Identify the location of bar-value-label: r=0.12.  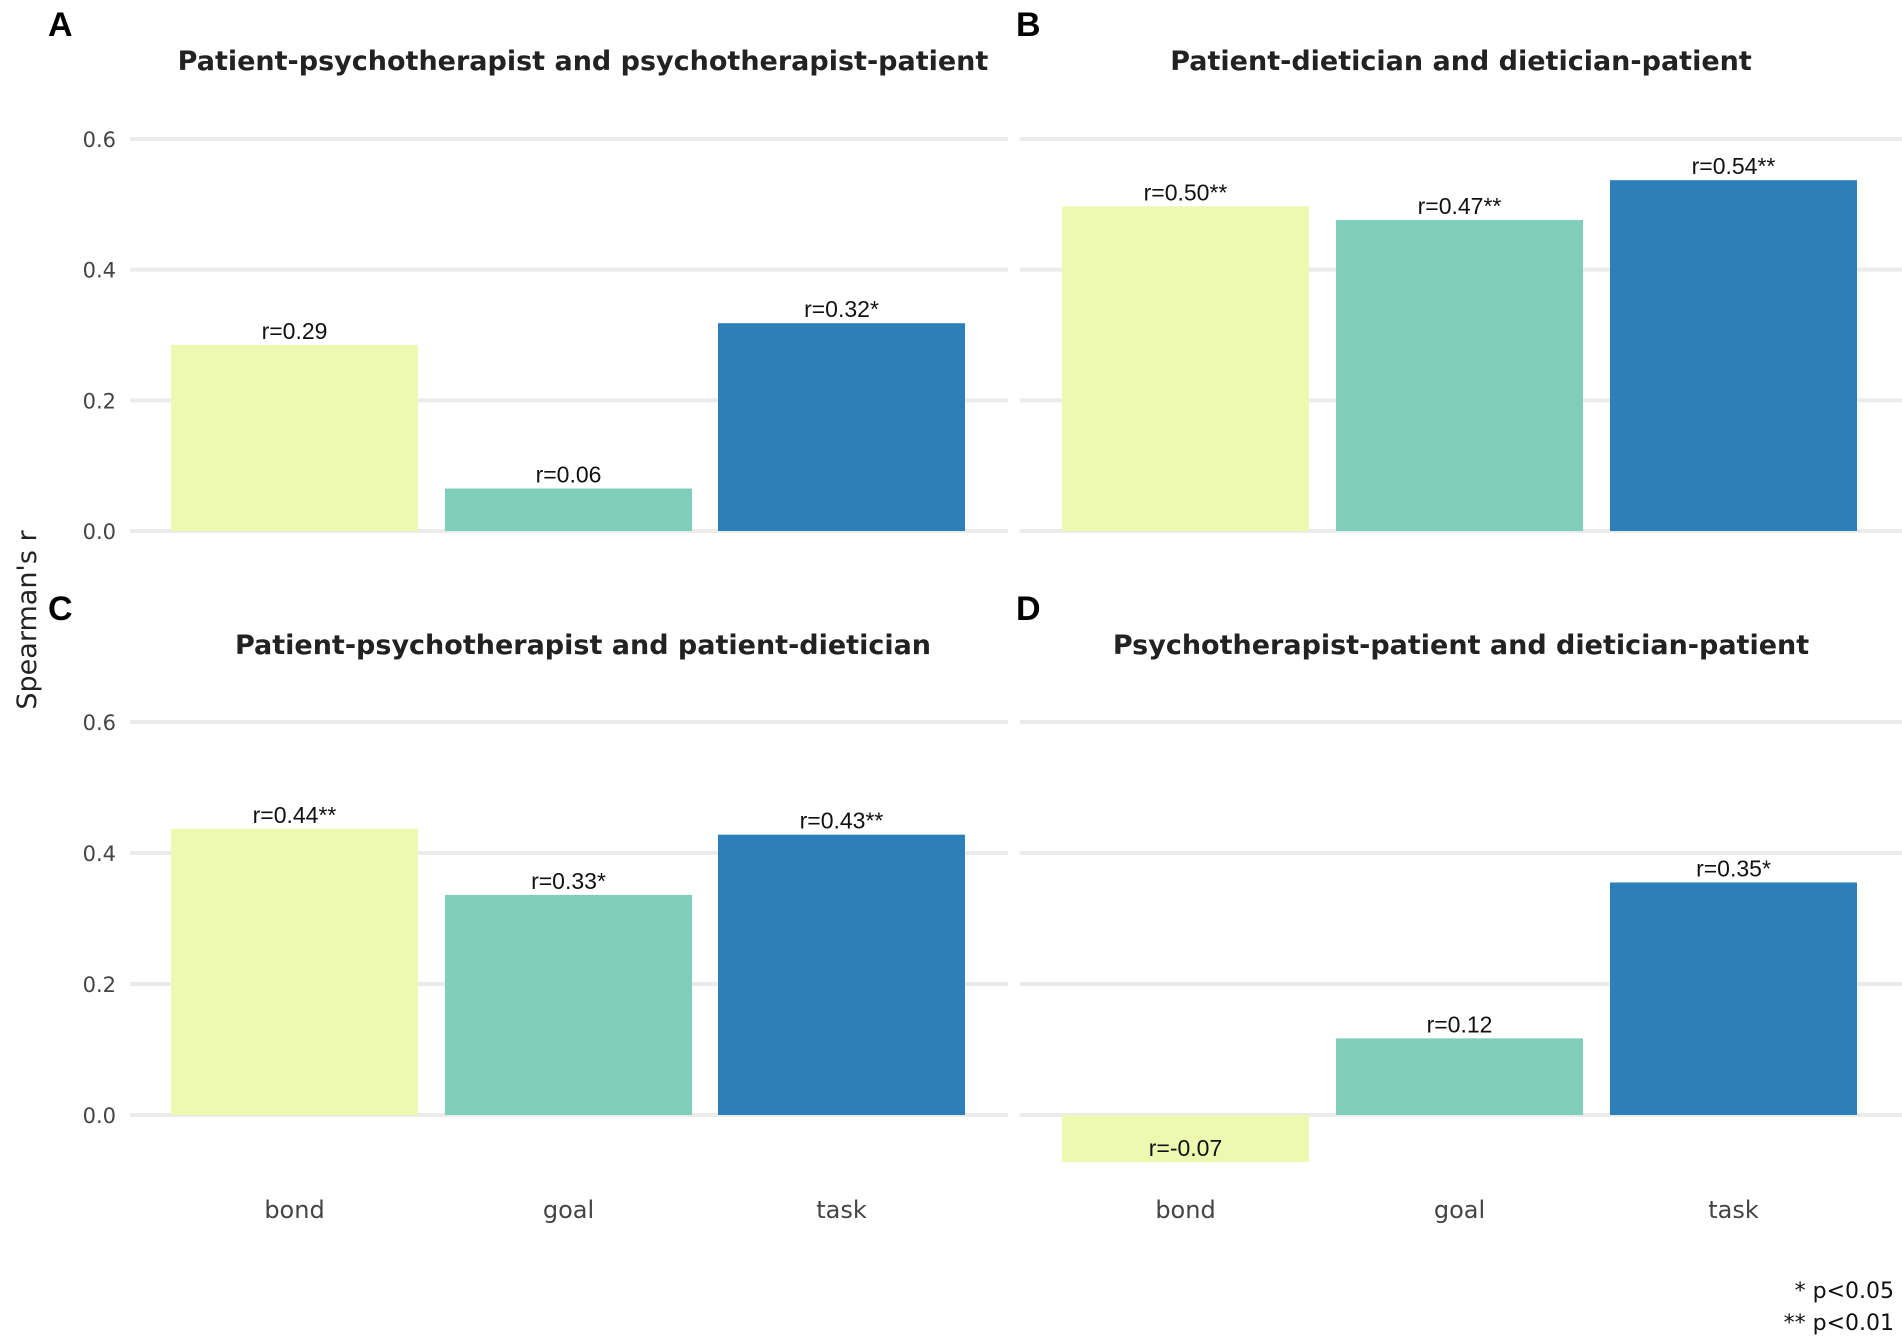
(1460, 1024).